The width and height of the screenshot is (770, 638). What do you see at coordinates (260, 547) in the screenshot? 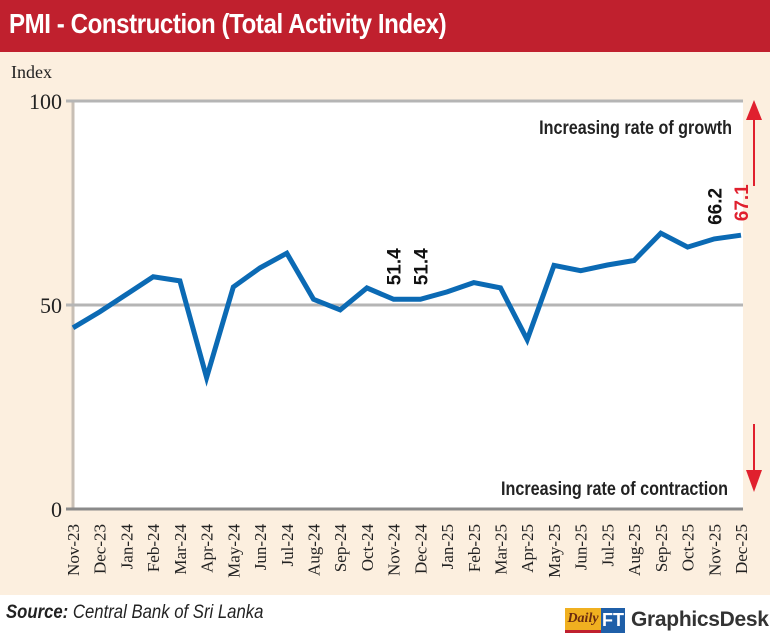
I see `x-tick-label: Jun-24` at bounding box center [260, 547].